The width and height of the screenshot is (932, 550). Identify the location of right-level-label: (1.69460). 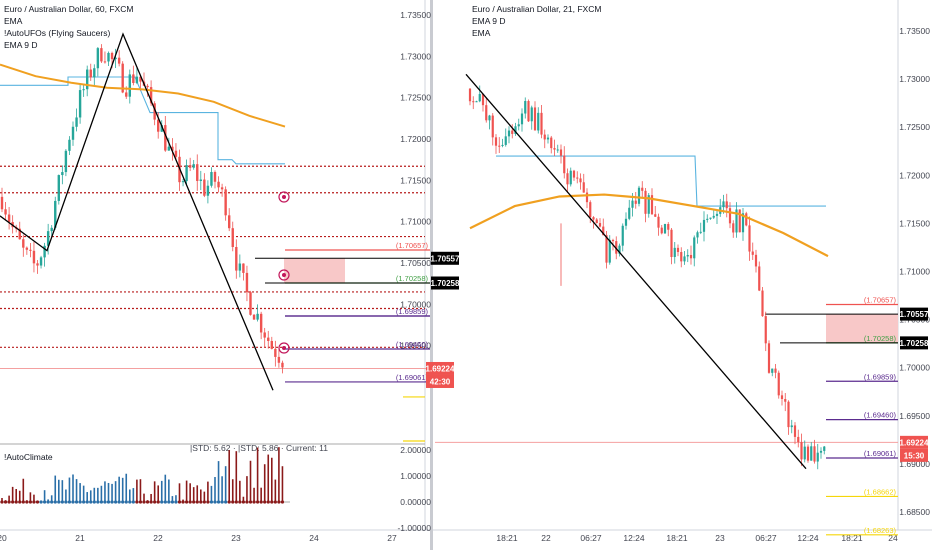
(880, 415).